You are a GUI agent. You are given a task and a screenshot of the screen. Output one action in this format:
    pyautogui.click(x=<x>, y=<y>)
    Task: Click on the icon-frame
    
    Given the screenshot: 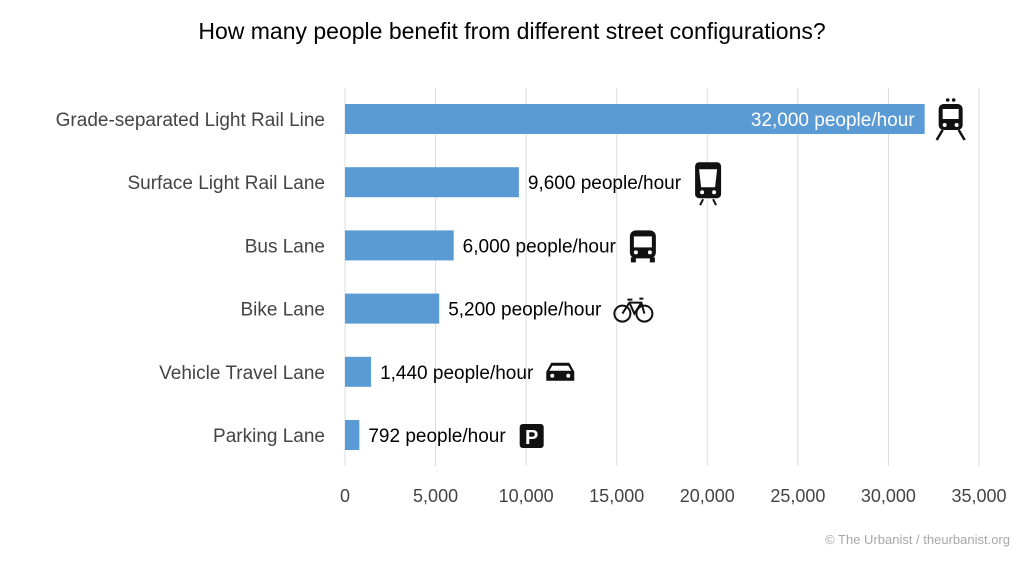 What is the action you would take?
    pyautogui.click(x=633, y=306)
    